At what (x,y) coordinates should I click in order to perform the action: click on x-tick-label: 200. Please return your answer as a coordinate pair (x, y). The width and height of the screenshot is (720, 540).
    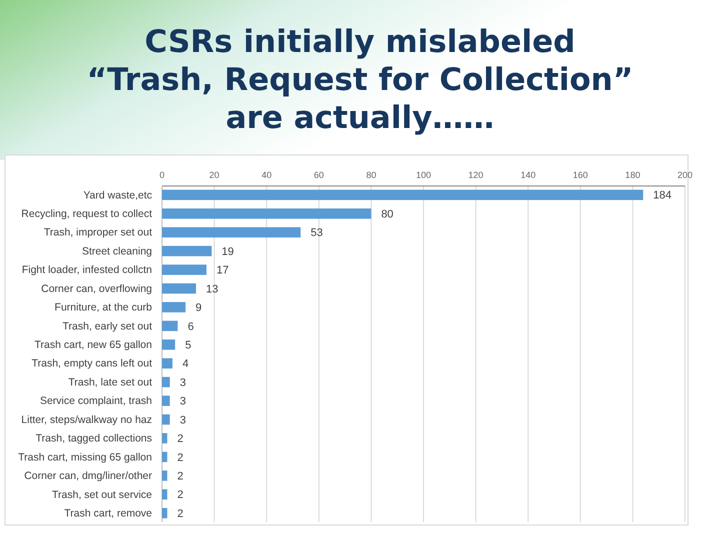
    Looking at the image, I should click on (685, 175).